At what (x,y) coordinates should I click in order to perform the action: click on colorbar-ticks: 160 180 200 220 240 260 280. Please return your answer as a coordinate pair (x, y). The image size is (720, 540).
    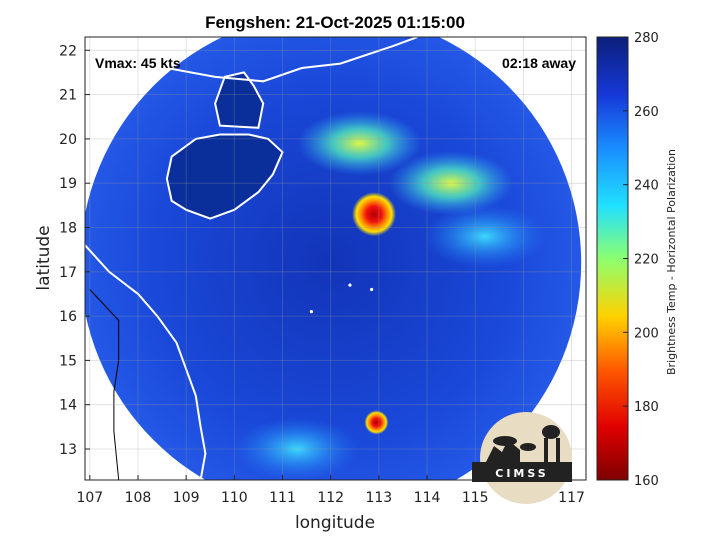
    Looking at the image, I should click on (641, 260).